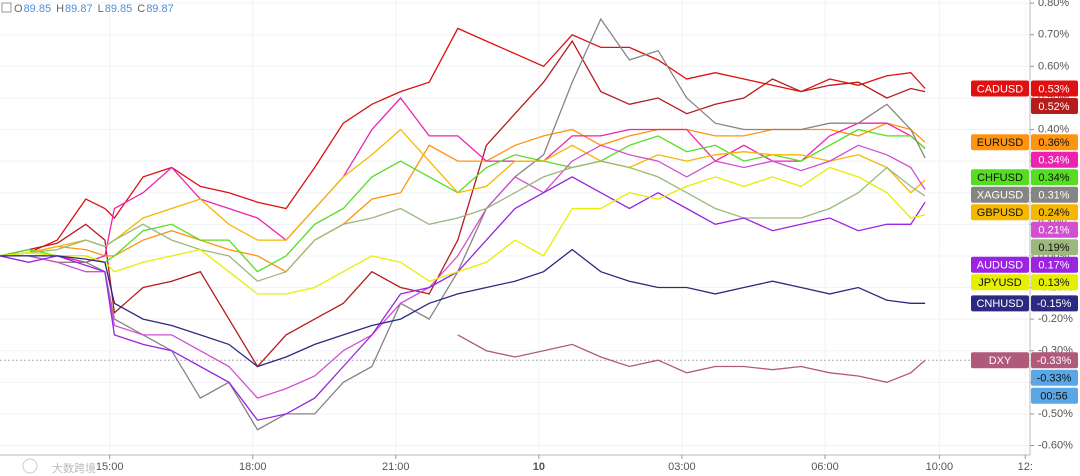 Image resolution: width=1080 pixels, height=476 pixels. Describe the element at coordinates (1053, 129) in the screenshot. I see `y-tick-label: 0.40%` at that location.